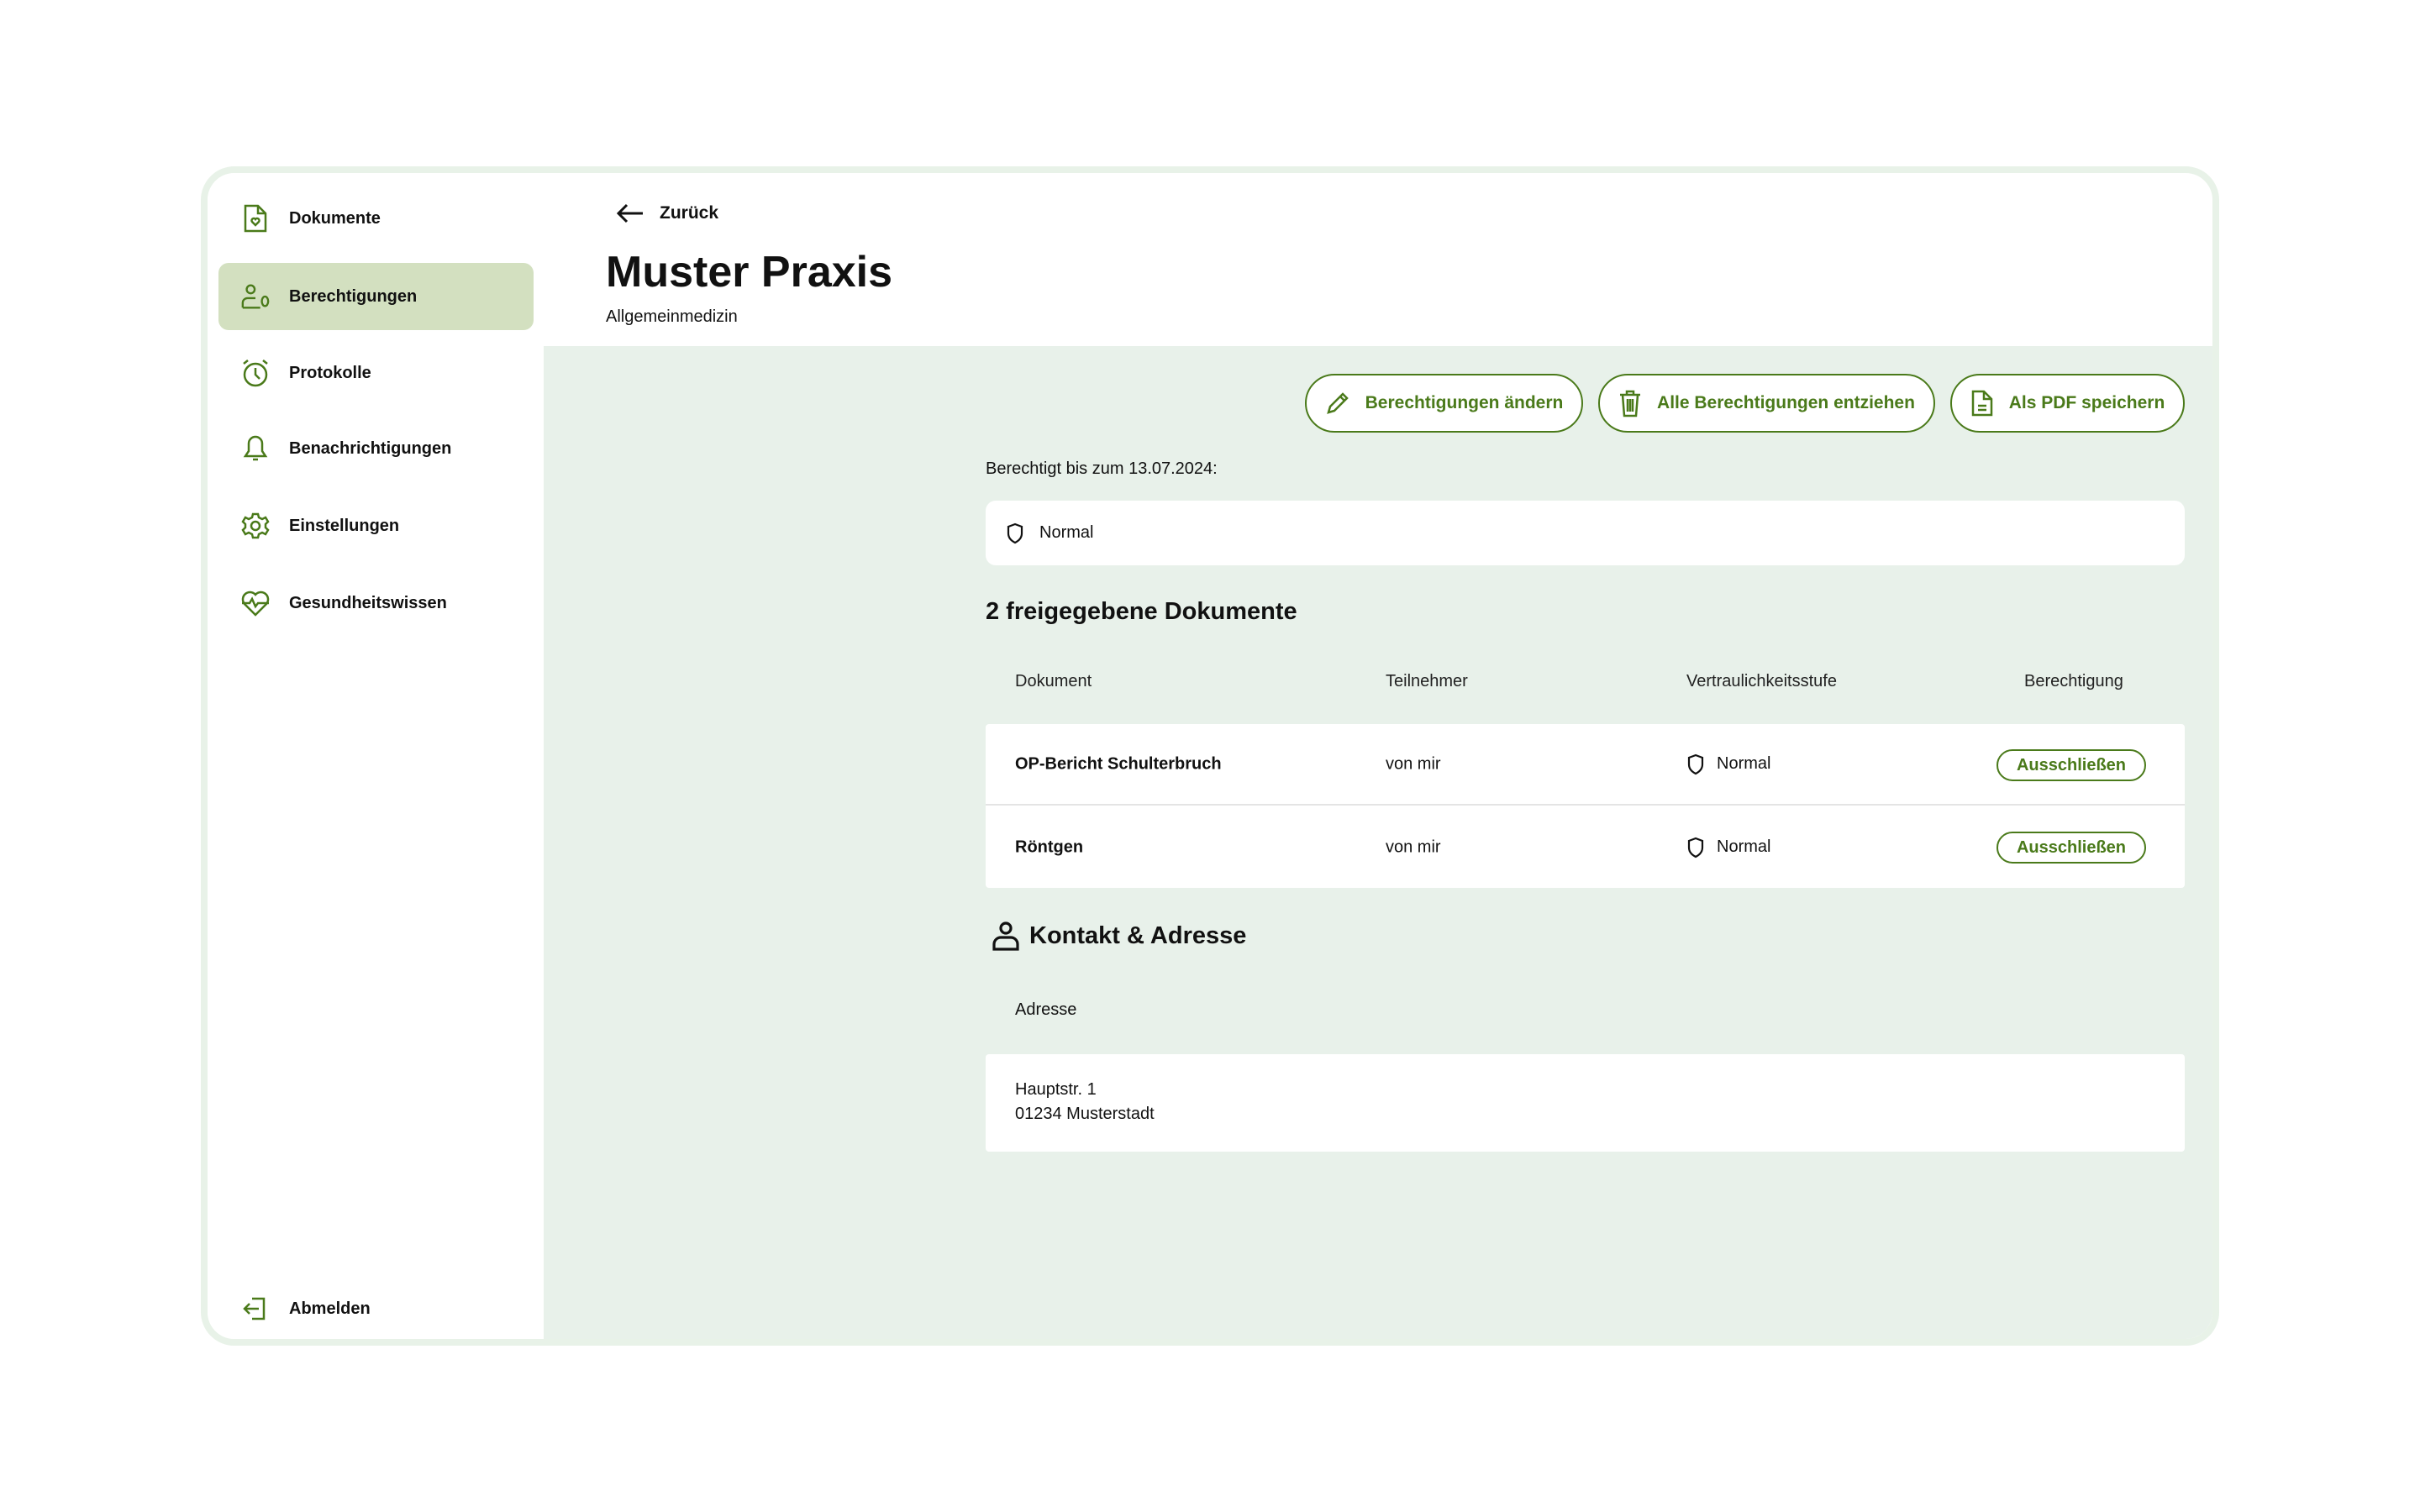  Describe the element at coordinates (353, 296) in the screenshot. I see `sidebar-item-label: Berechtigungen` at that location.